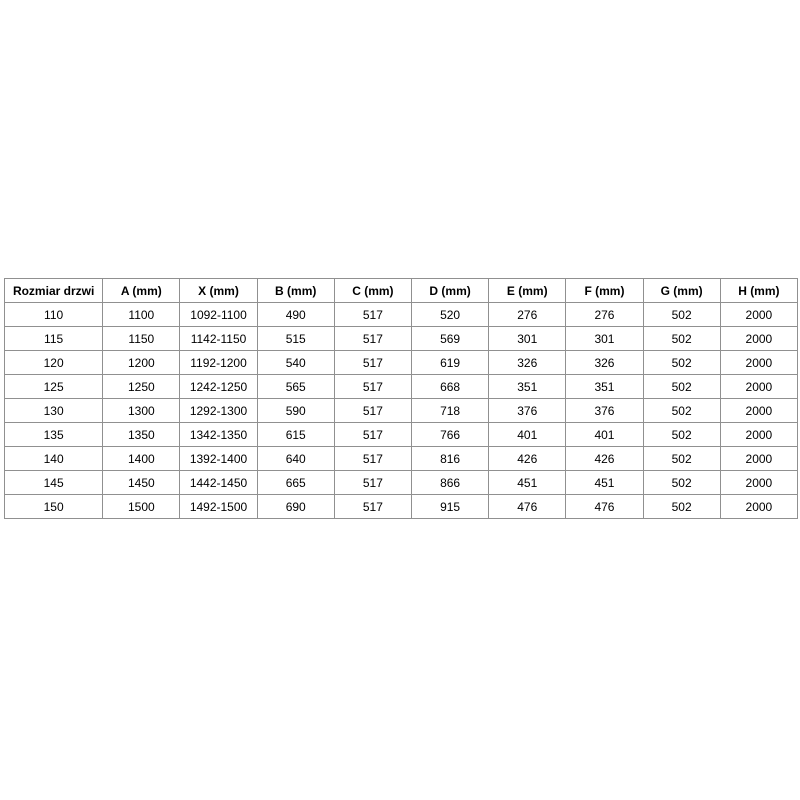 The height and width of the screenshot is (800, 800). Describe the element at coordinates (53, 338) in the screenshot. I see `table-cell: 115` at that location.